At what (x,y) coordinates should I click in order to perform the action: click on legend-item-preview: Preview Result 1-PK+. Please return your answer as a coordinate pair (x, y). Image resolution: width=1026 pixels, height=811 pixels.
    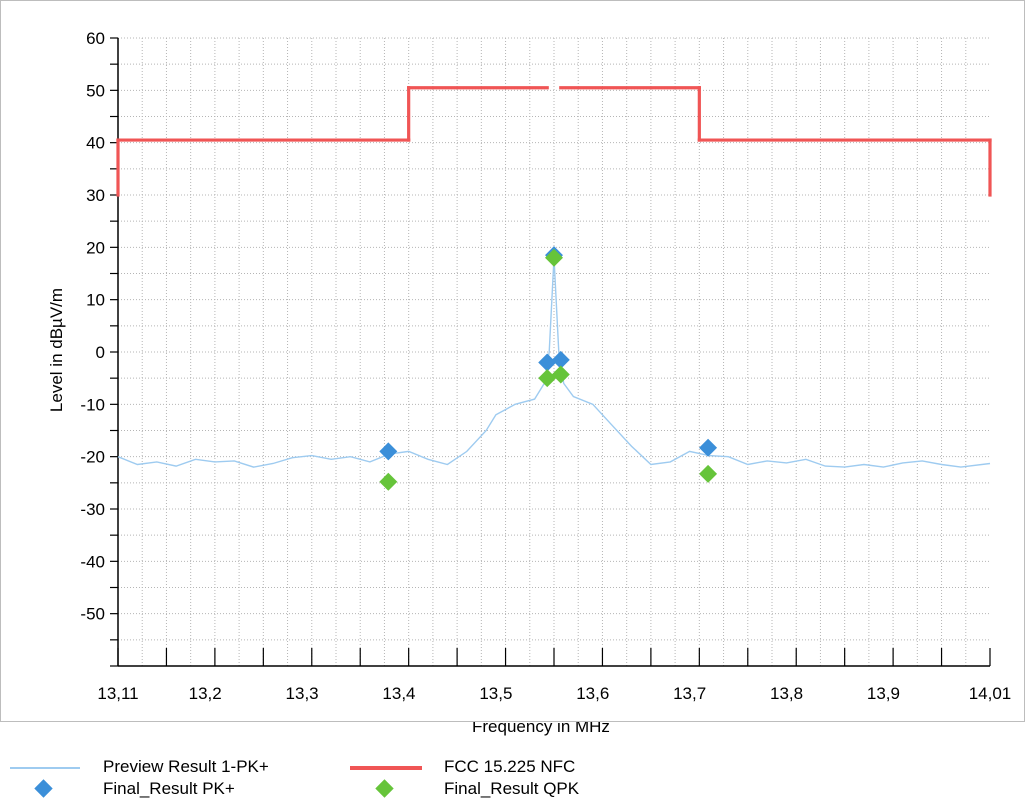
    Looking at the image, I should click on (170, 767).